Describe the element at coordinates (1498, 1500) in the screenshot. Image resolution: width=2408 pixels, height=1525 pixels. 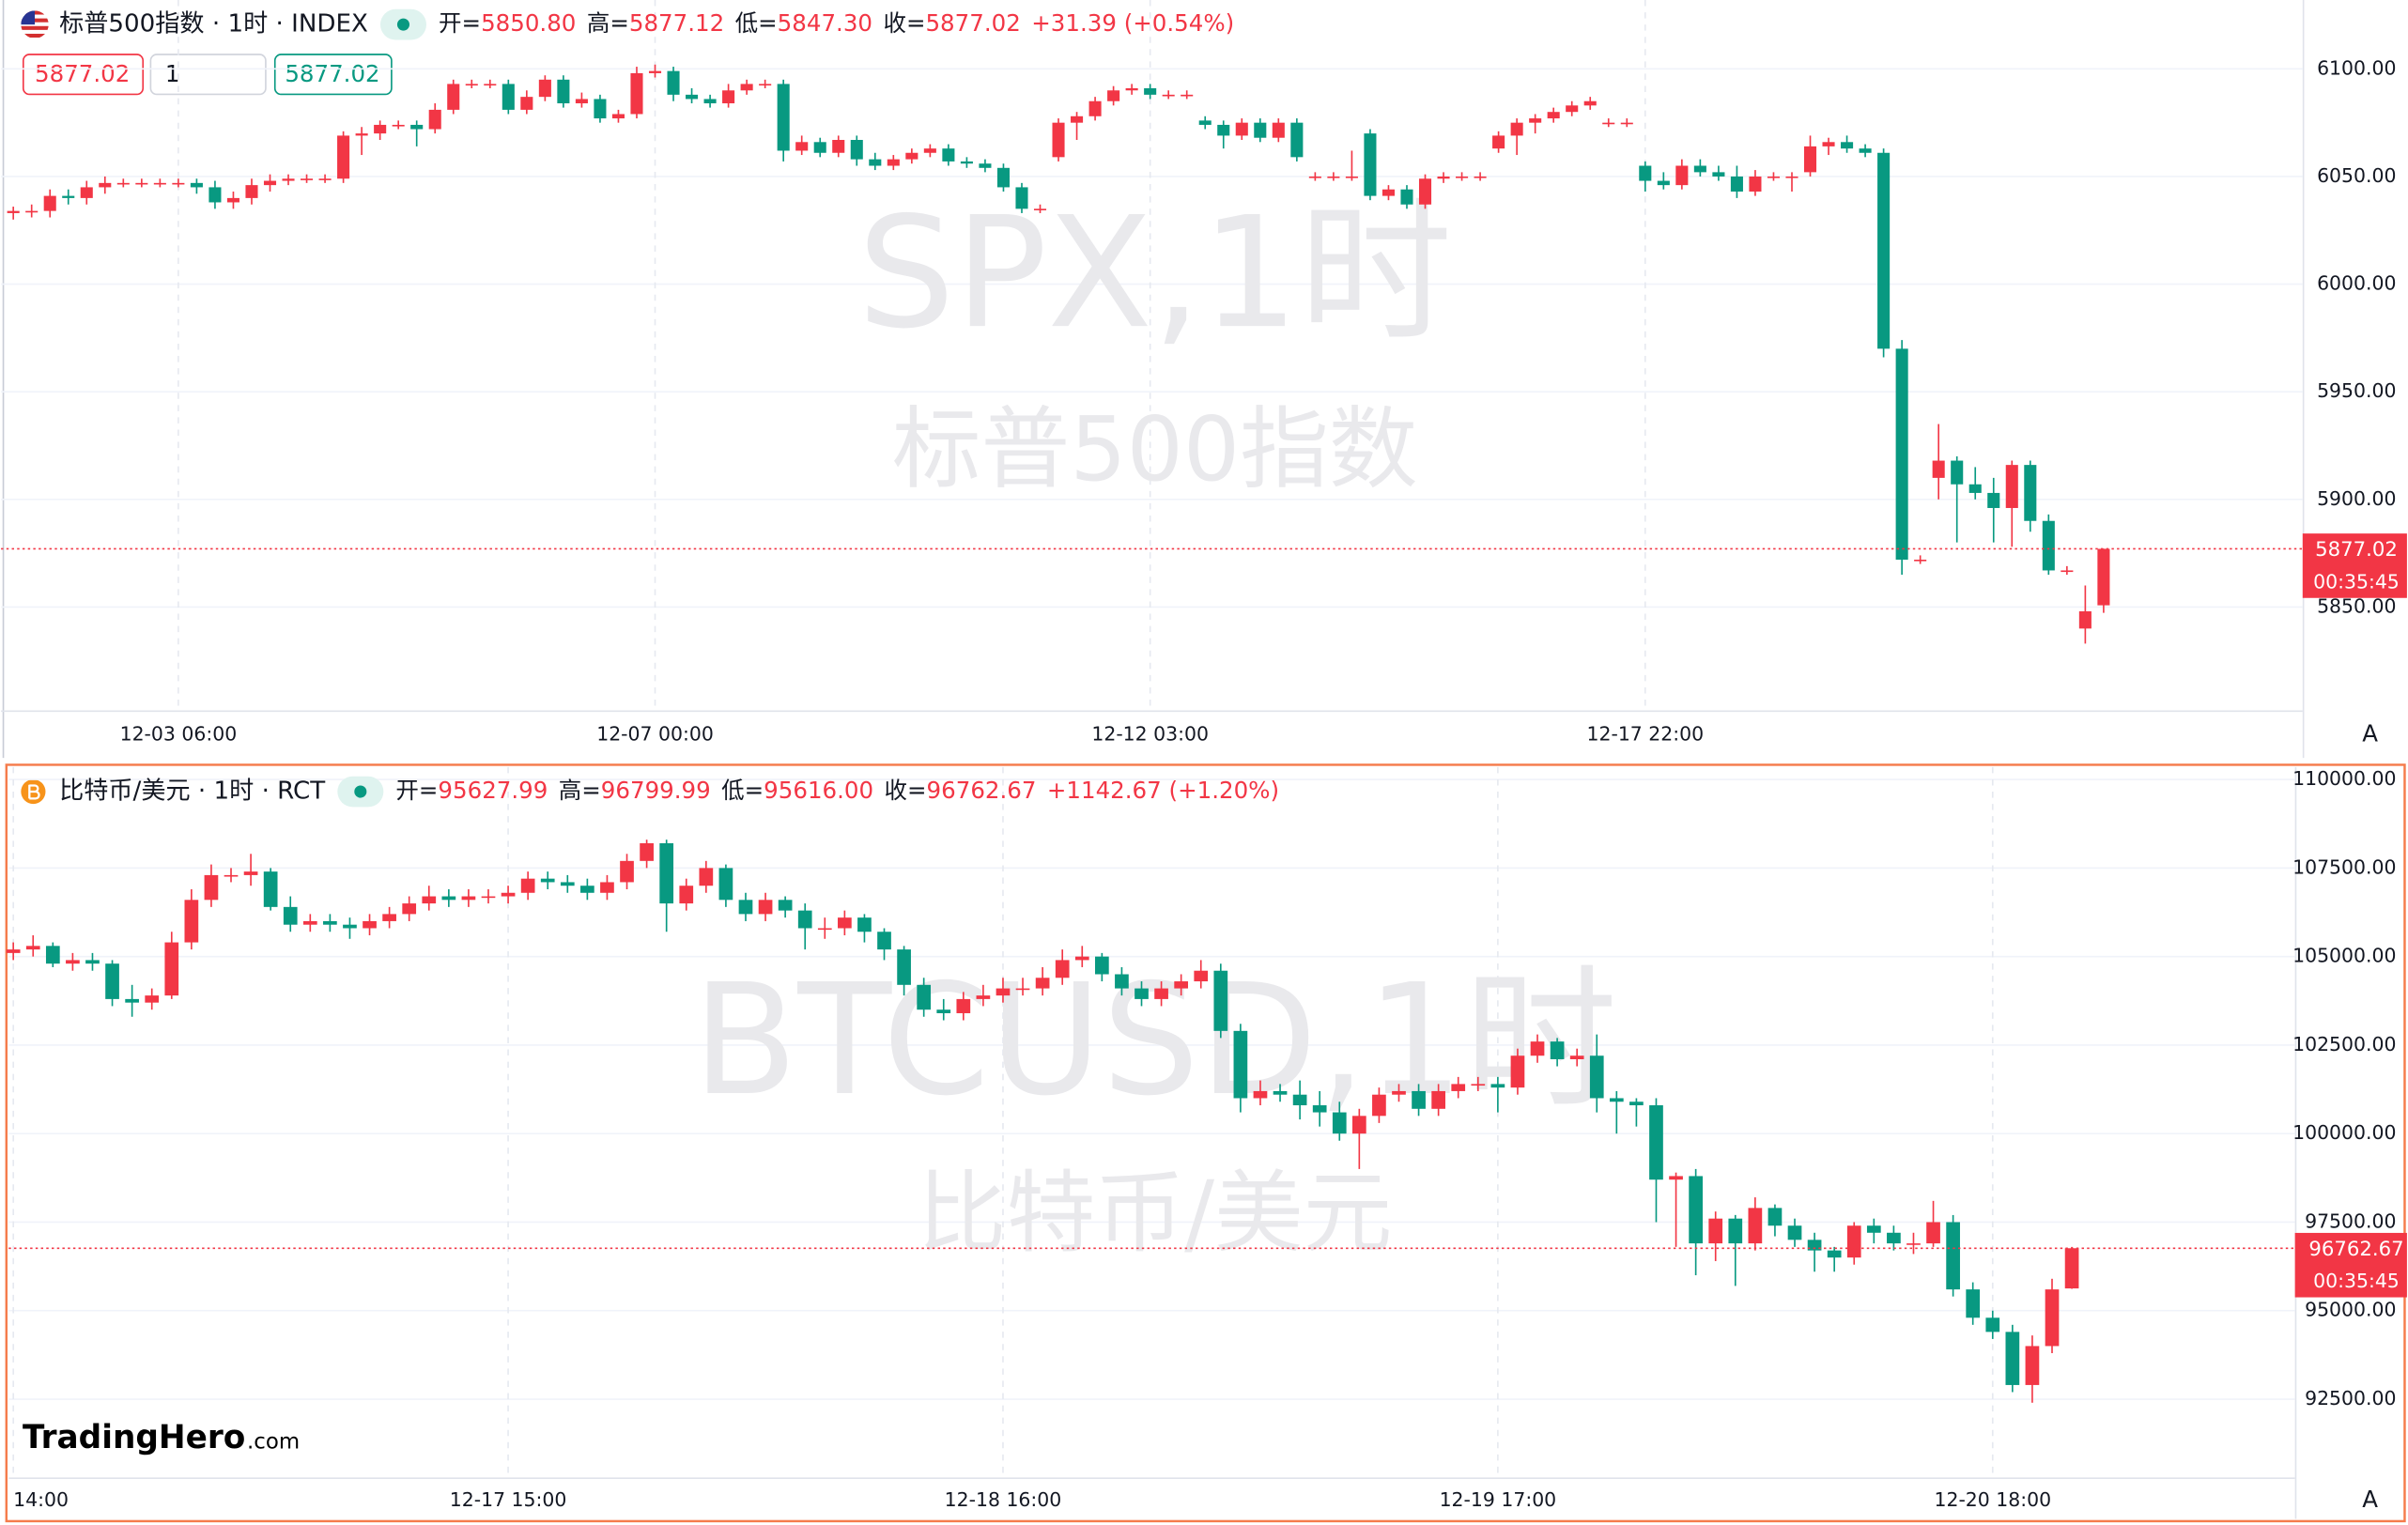
I see `x-tick-label: 12-19 17:00` at that location.